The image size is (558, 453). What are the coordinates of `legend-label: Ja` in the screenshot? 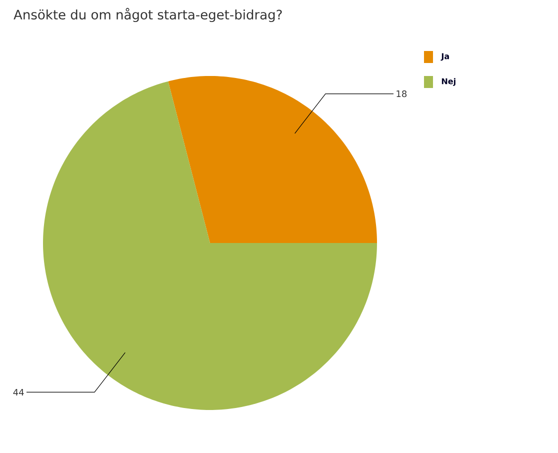 It's located at (444, 57).